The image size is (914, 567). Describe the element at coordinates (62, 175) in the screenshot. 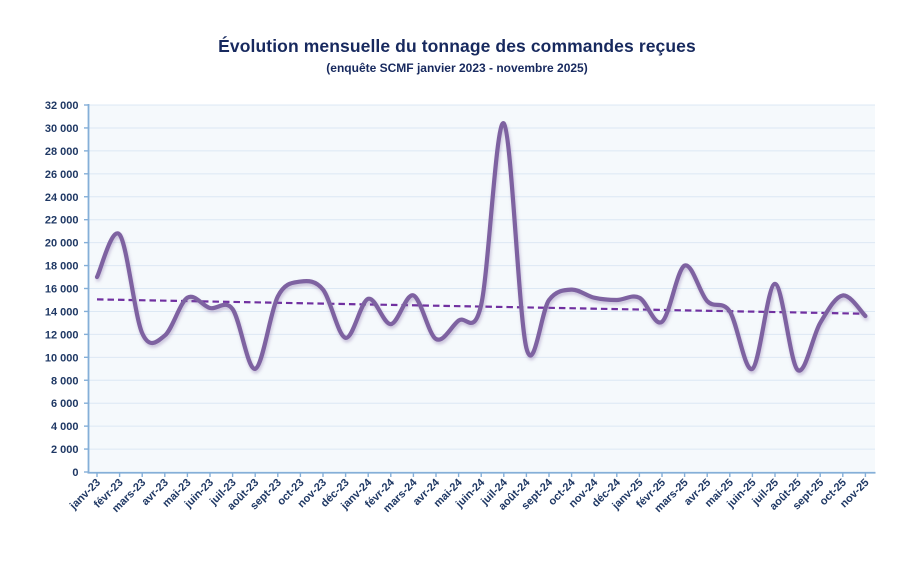

I see `y-axis-label: 26 000` at that location.